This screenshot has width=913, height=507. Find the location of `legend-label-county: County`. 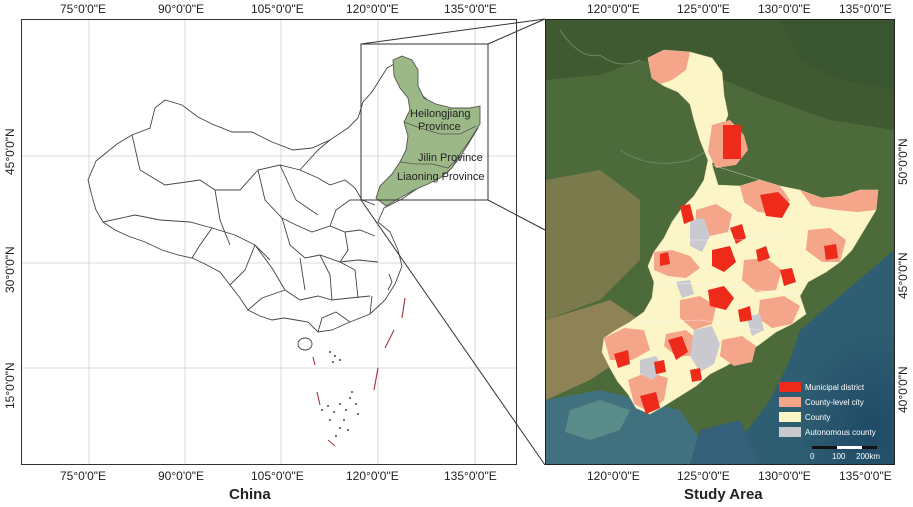

legend-label-county: County is located at coordinates (817, 417).